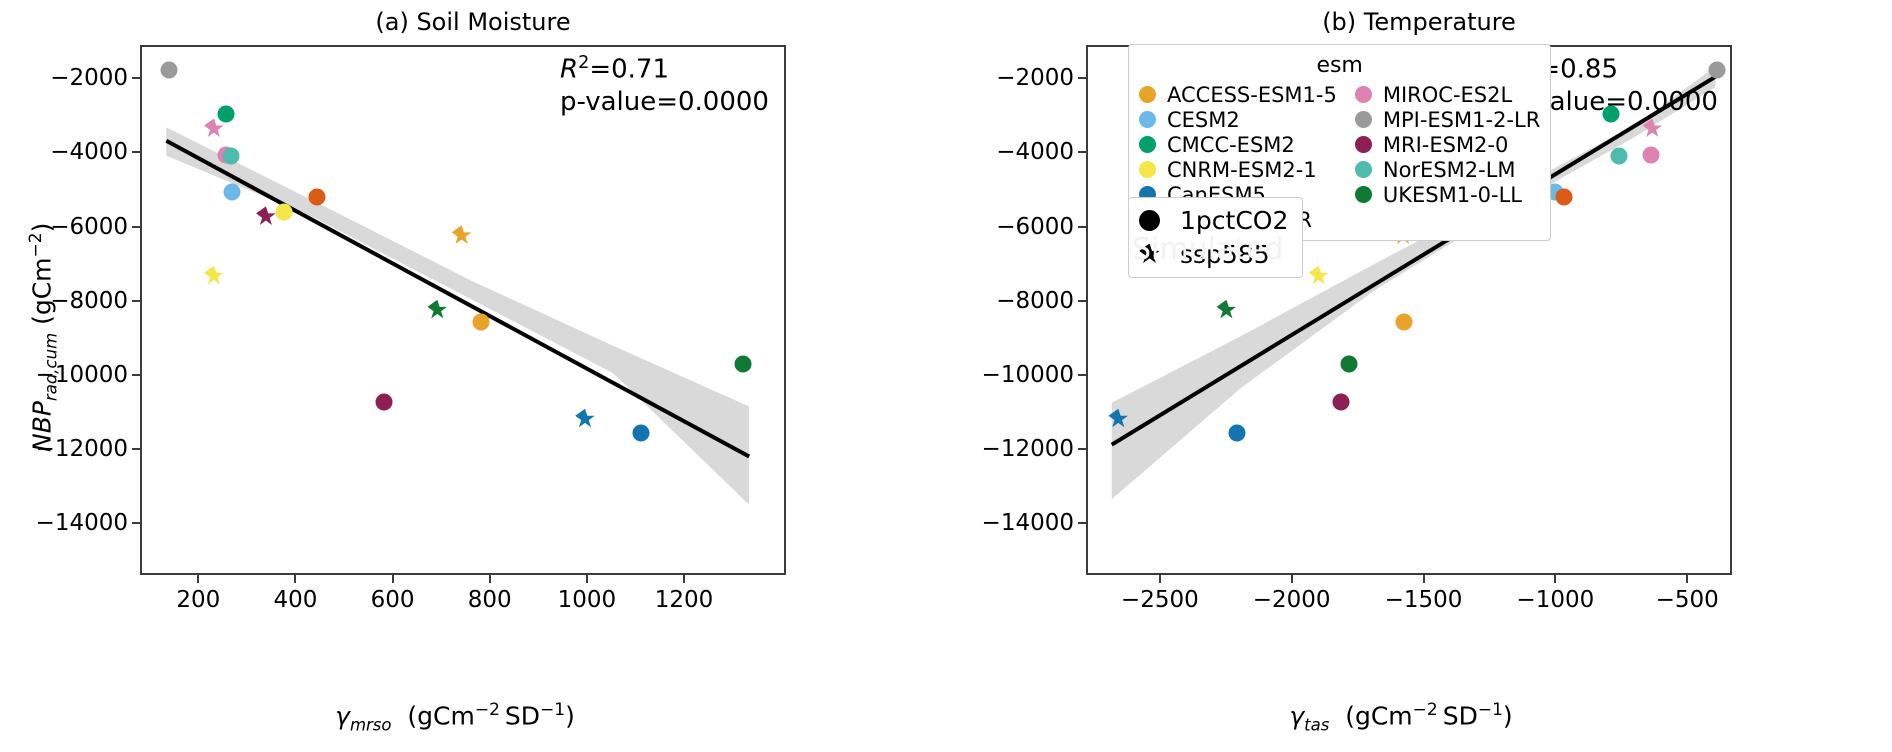  Describe the element at coordinates (232, 192) in the screenshot. I see `data-point-cesm2-1pctco2` at that location.